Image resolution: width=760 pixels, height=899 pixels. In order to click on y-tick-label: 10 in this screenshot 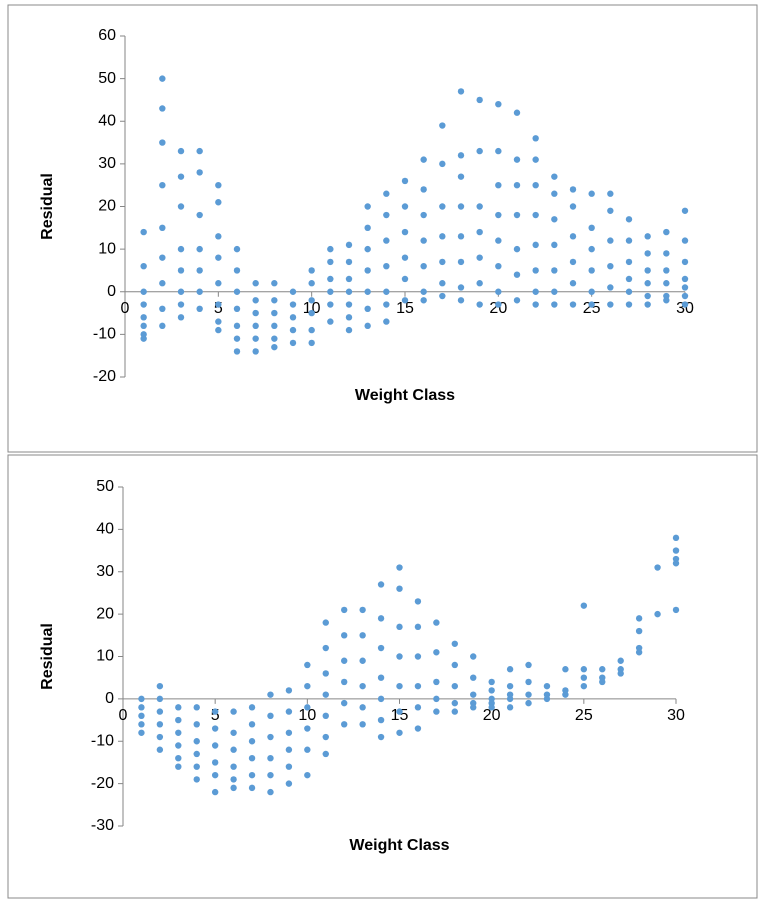, I will do `click(107, 248)`.